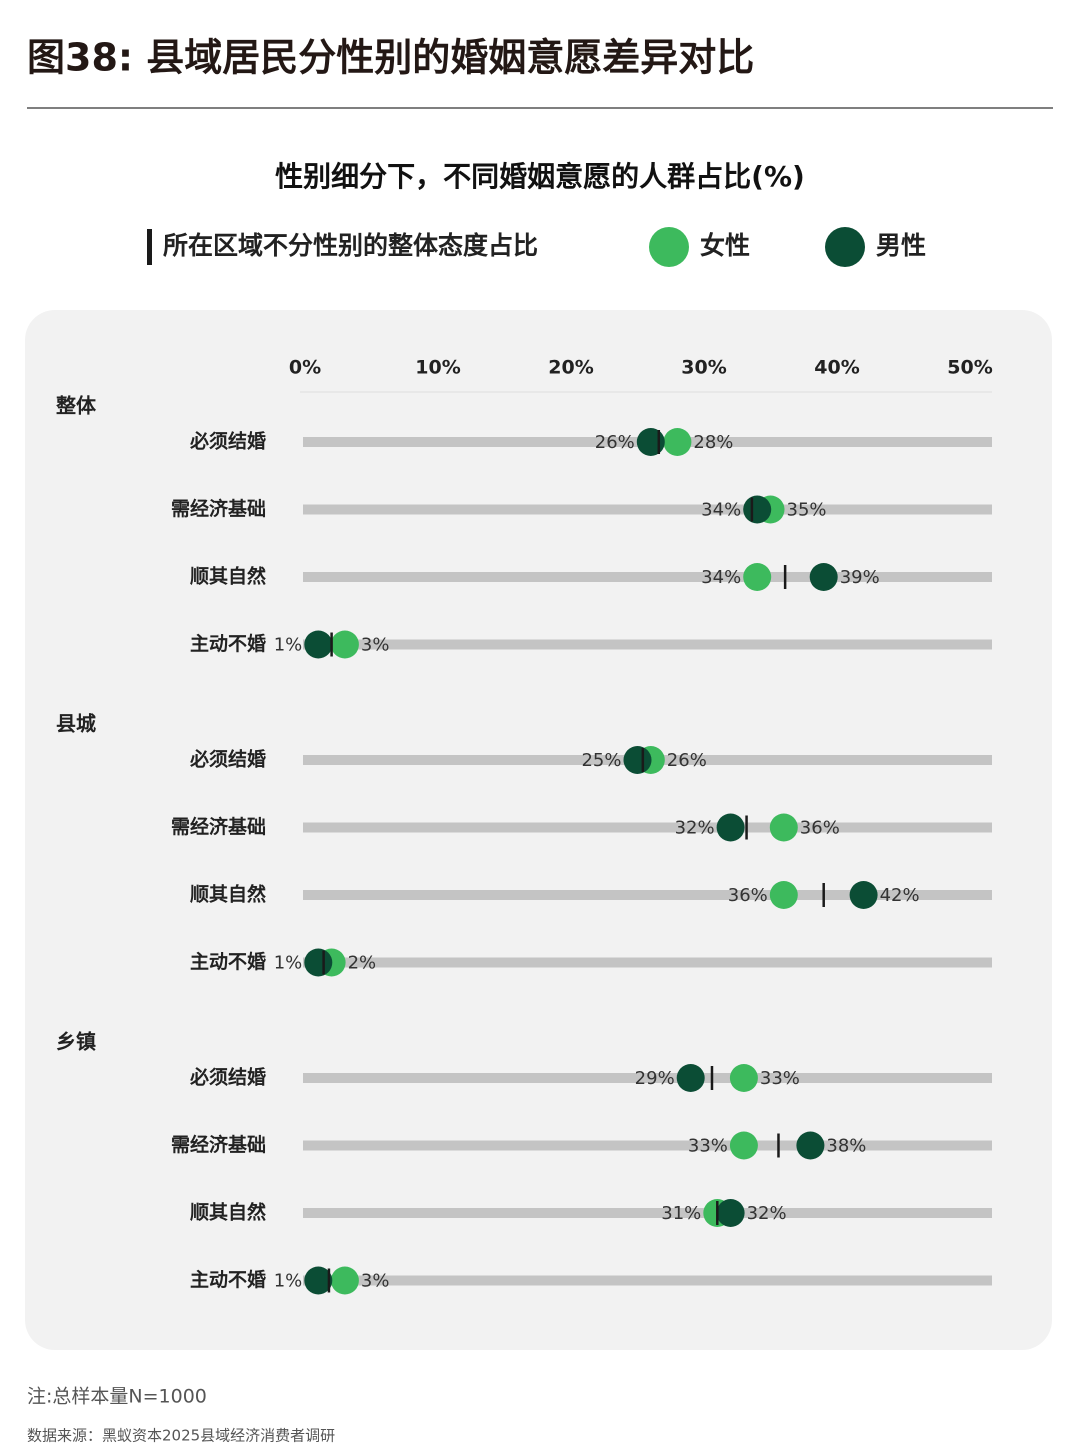  Describe the element at coordinates (900, 895) in the screenshot. I see `value-label: 42%` at that location.